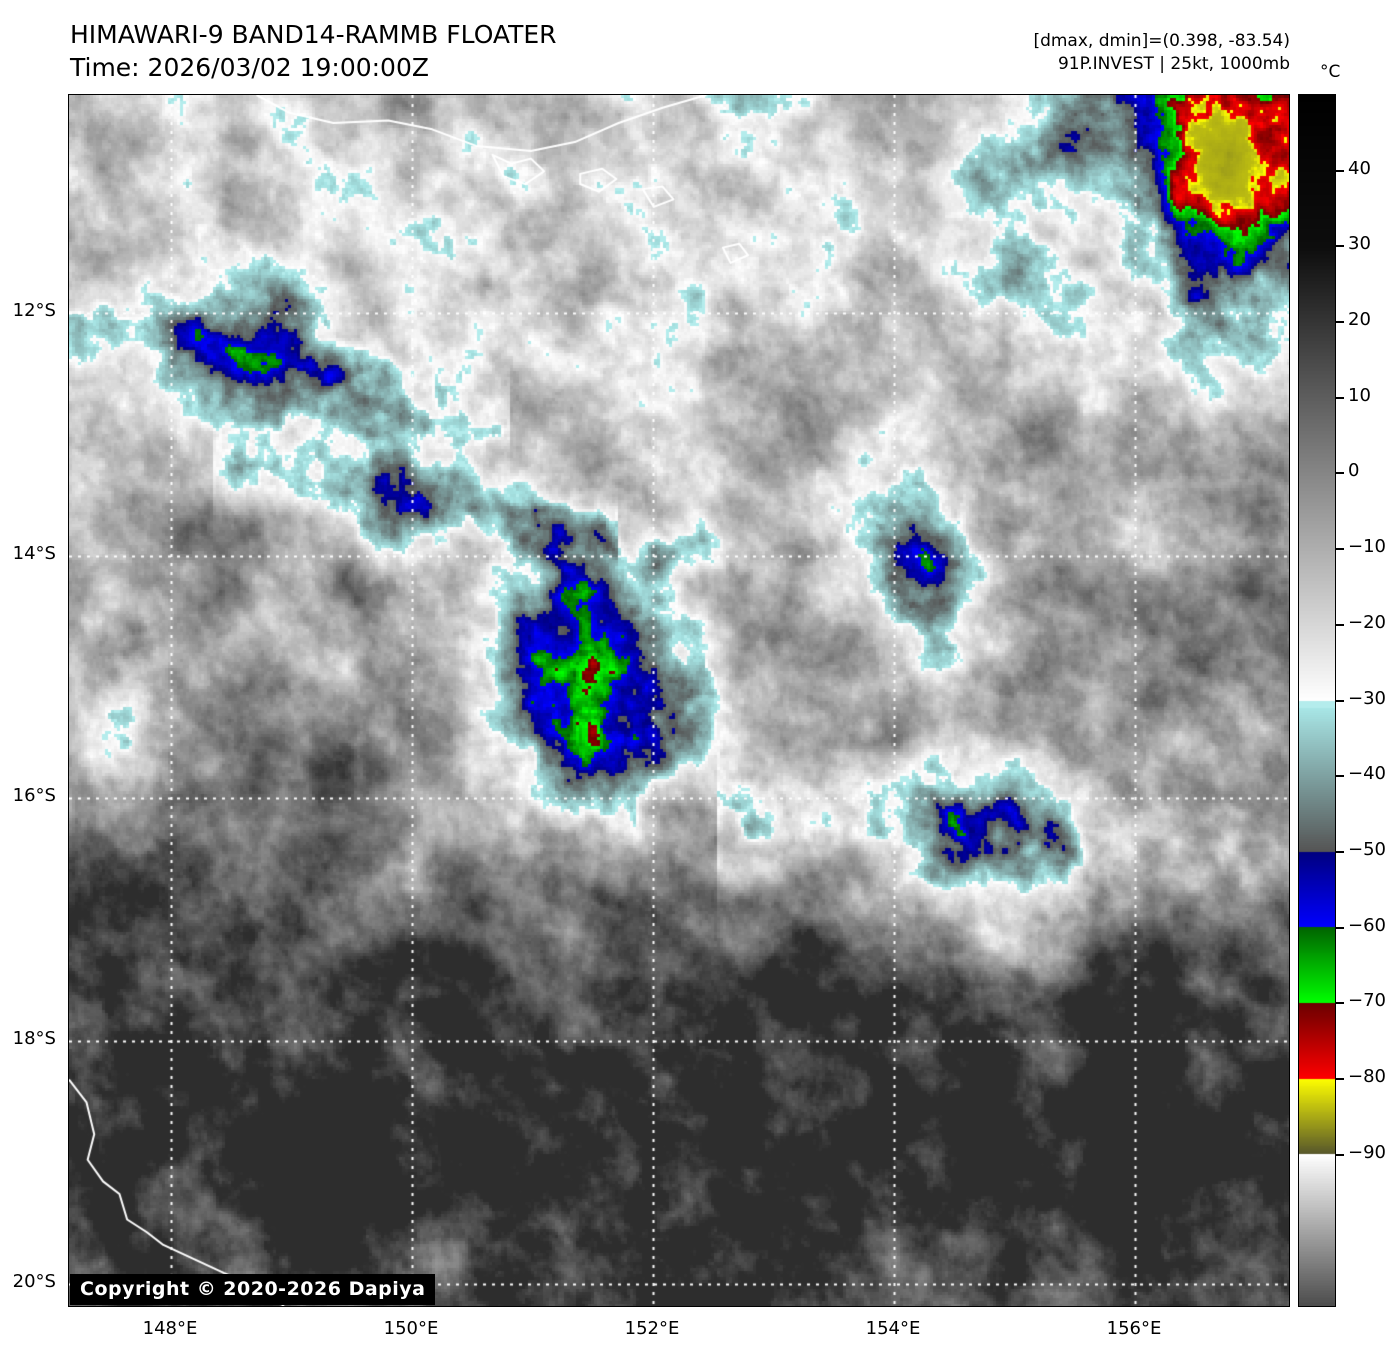 The image size is (1388, 1359). I want to click on colorbar-unit-label: °C, so click(1330, 72).